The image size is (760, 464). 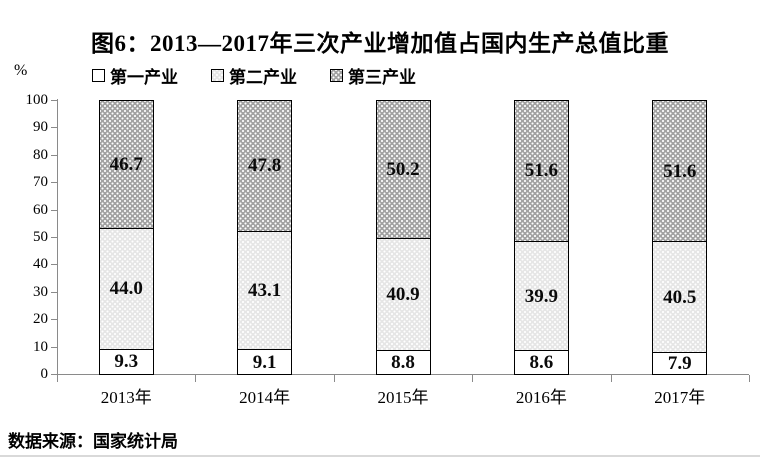 What do you see at coordinates (680, 397) in the screenshot?
I see `x-category-label: 2017年` at bounding box center [680, 397].